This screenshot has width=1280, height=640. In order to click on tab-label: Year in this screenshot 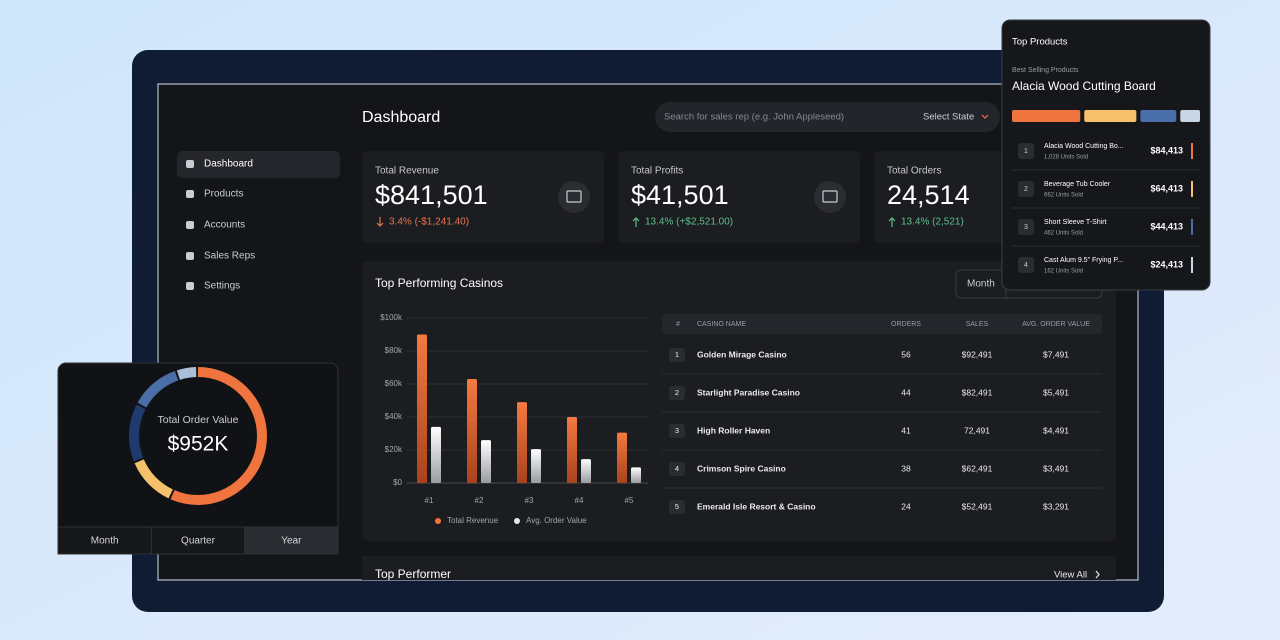, I will do `click(291, 541)`.